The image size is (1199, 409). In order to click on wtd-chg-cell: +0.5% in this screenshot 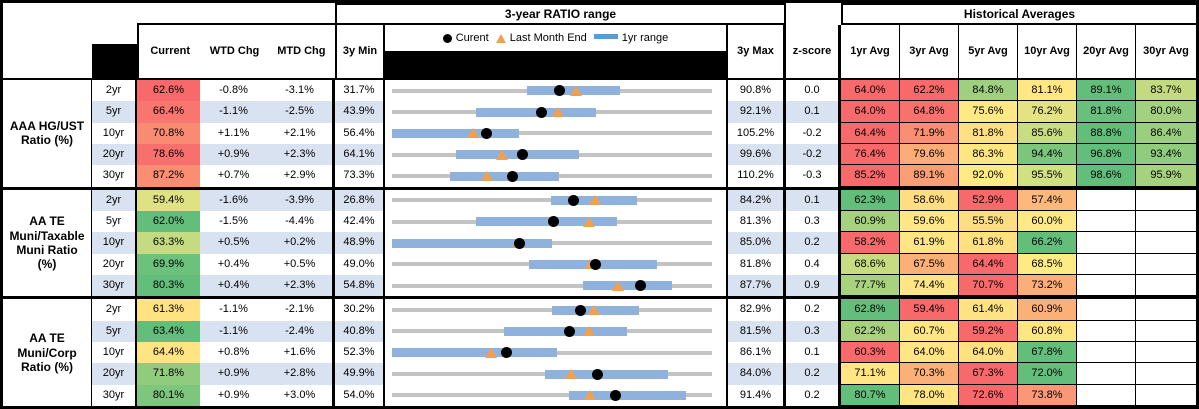, I will do `click(233, 243)`.